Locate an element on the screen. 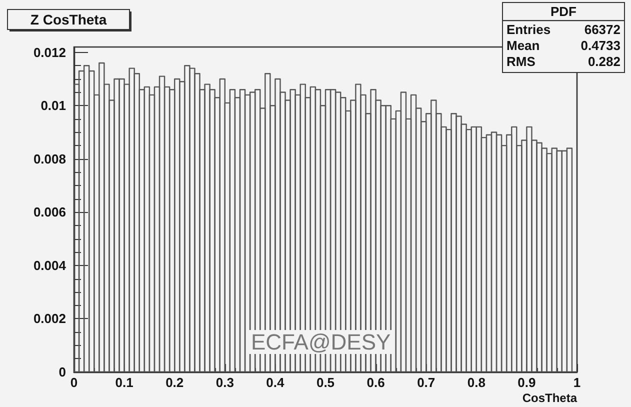 The image size is (631, 407). y-tick-label: 0.01 is located at coordinates (53, 106).